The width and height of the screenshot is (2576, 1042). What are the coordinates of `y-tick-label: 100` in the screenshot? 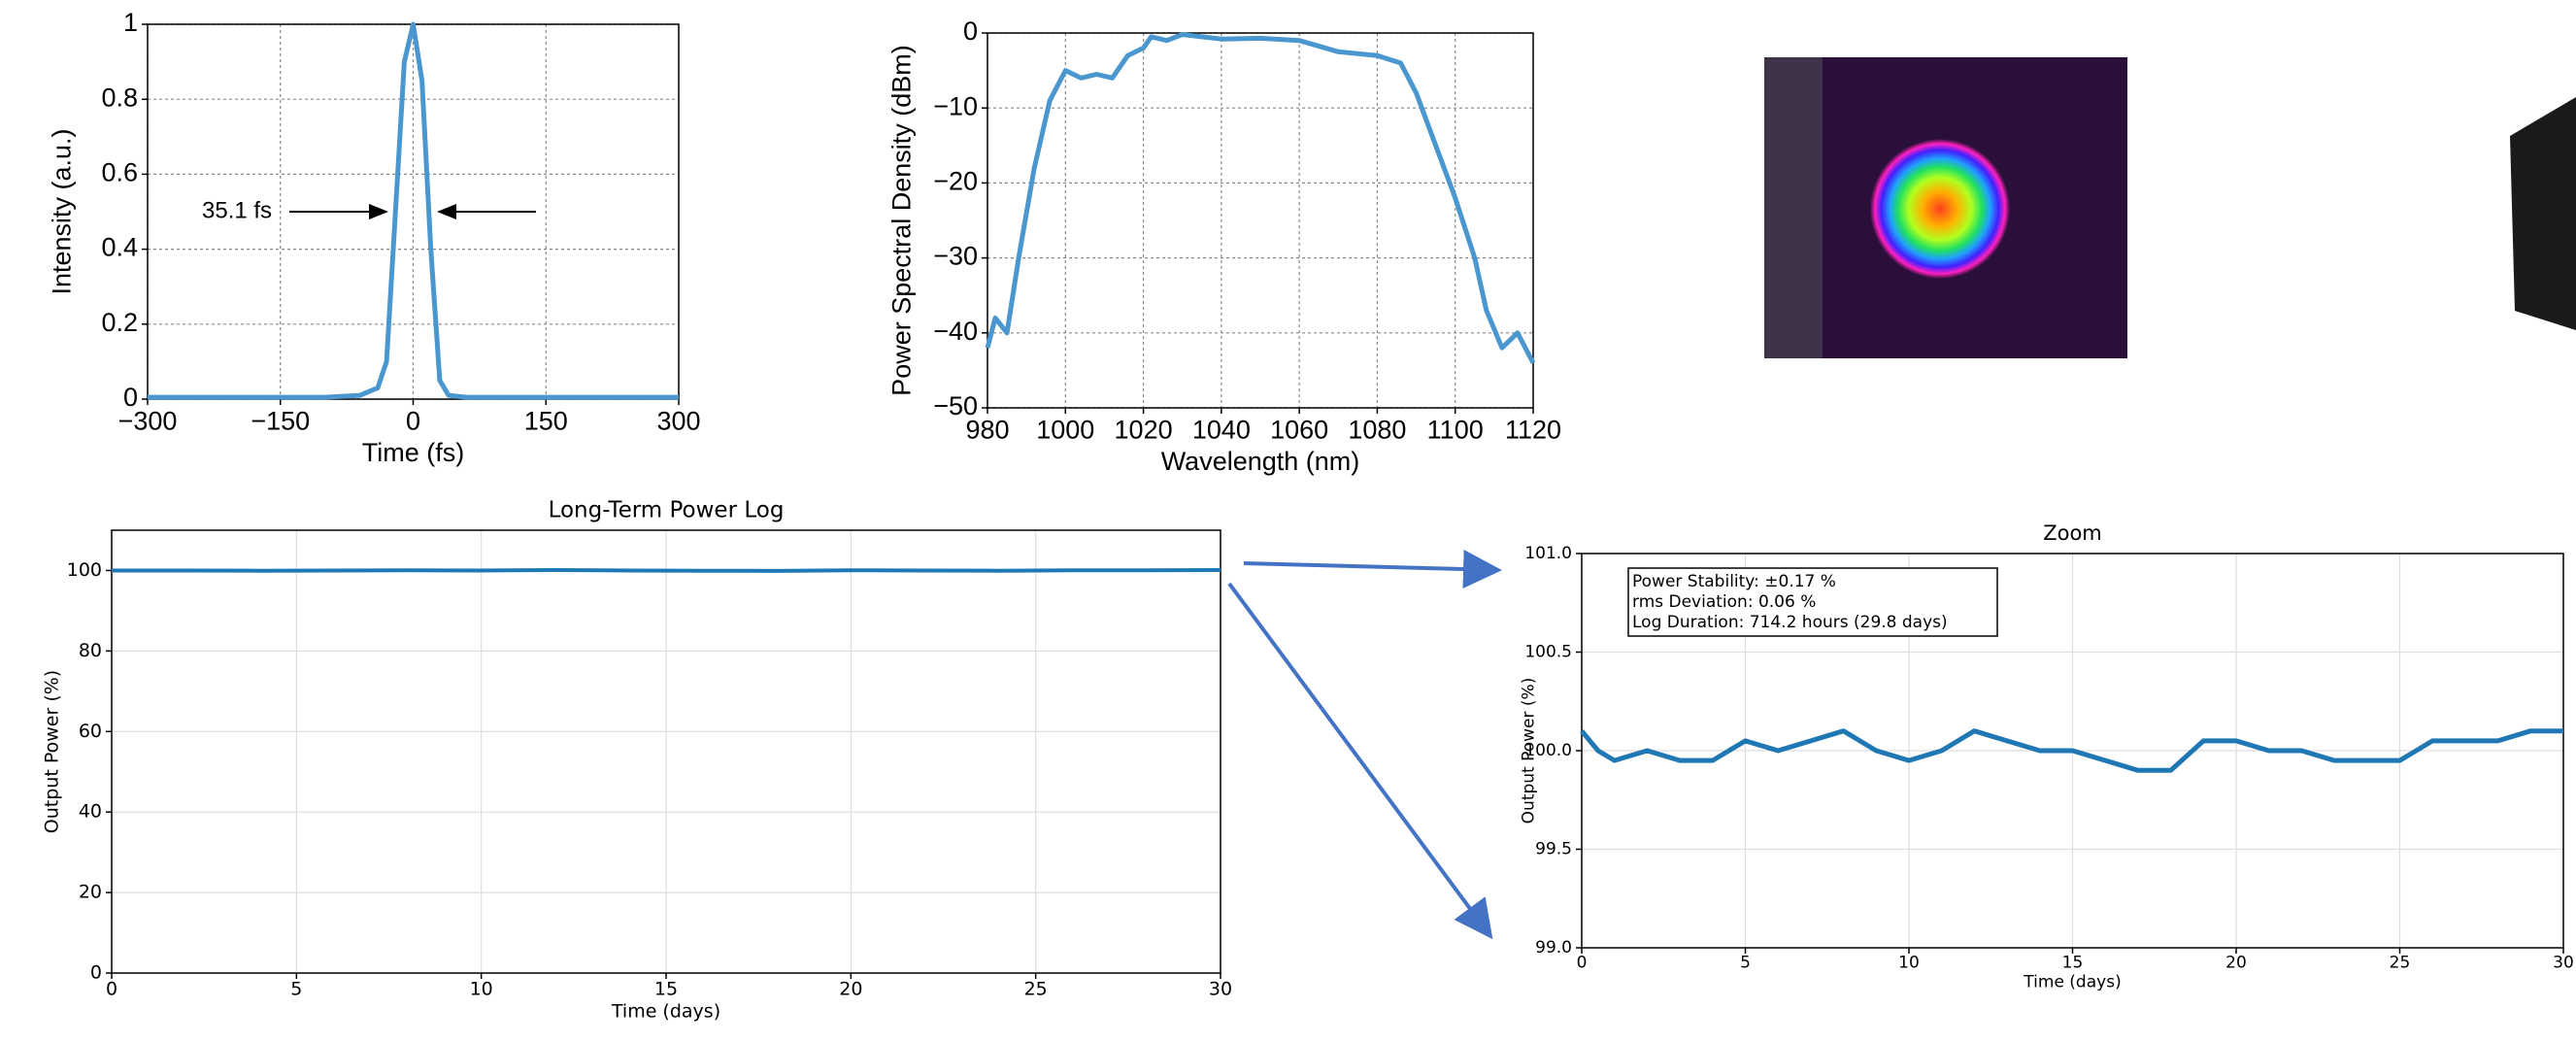 It's located at (85, 570).